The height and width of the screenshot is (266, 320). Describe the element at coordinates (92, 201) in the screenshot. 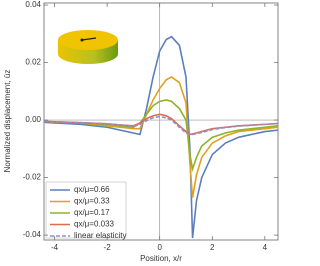

I see `legend-label: qx/μ=0.33` at that location.